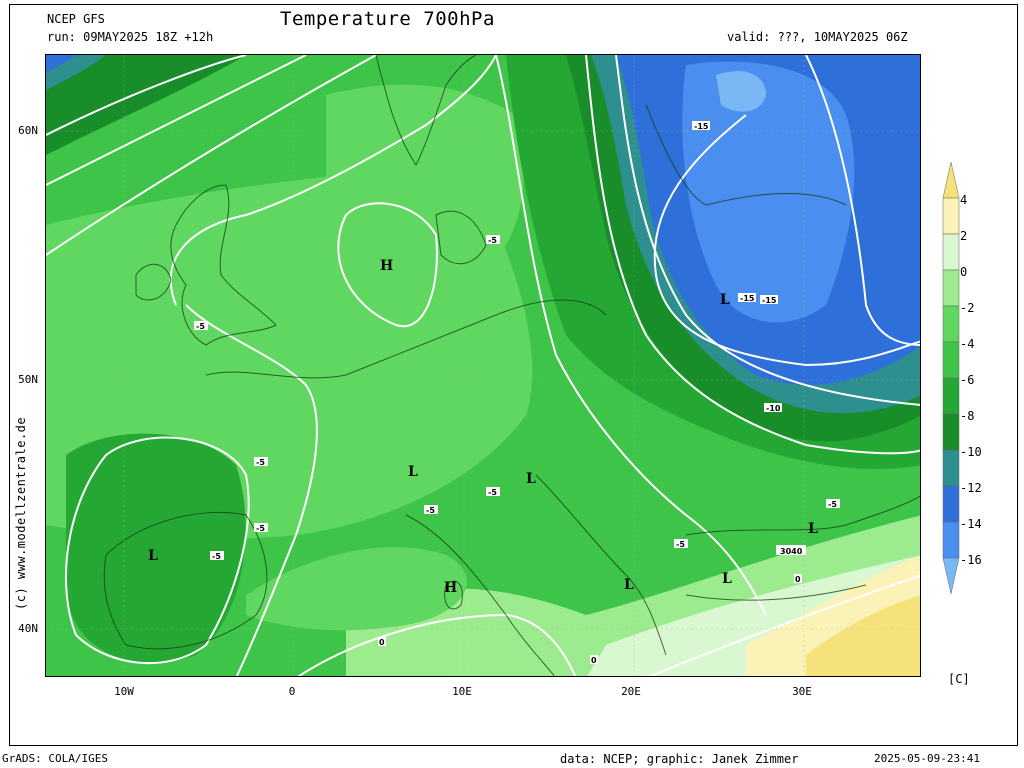 The height and width of the screenshot is (768, 1024). Describe the element at coordinates (971, 524) in the screenshot. I see `legend-label: -14` at that location.